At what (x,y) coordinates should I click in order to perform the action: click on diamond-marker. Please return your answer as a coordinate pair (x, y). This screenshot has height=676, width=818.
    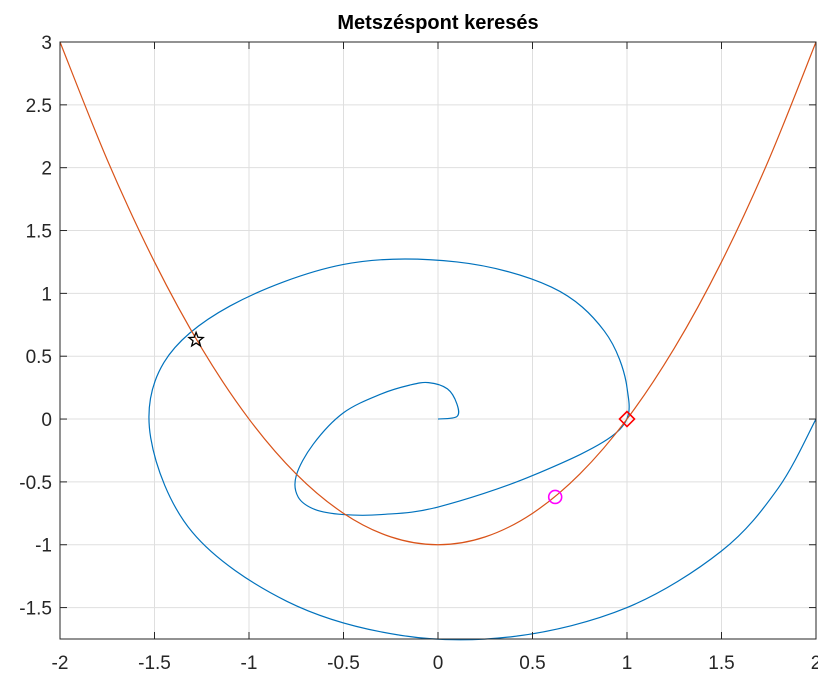
    Looking at the image, I should click on (627, 419).